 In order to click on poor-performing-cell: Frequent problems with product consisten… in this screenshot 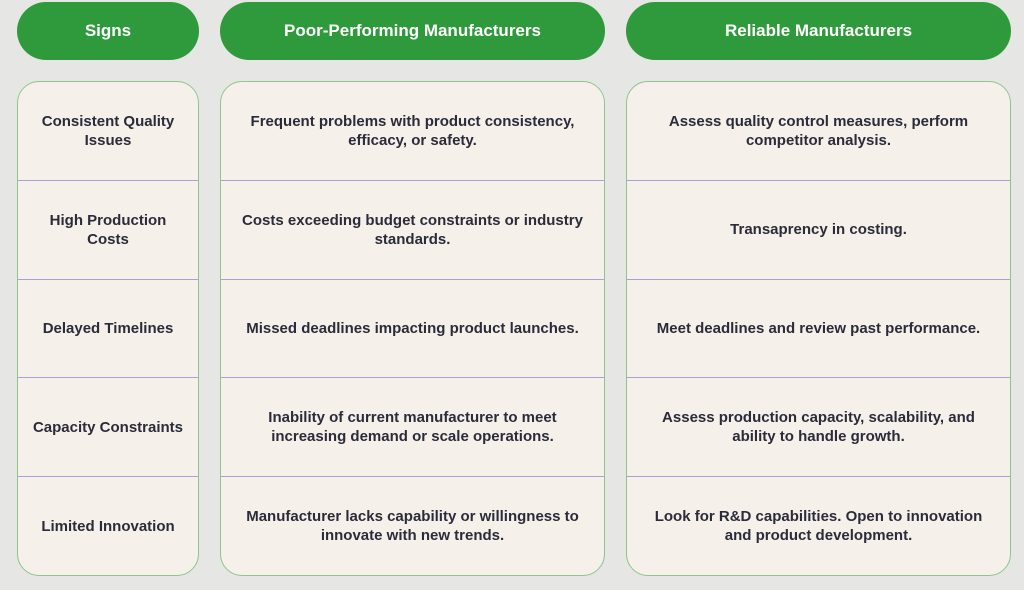, I will do `click(412, 130)`.